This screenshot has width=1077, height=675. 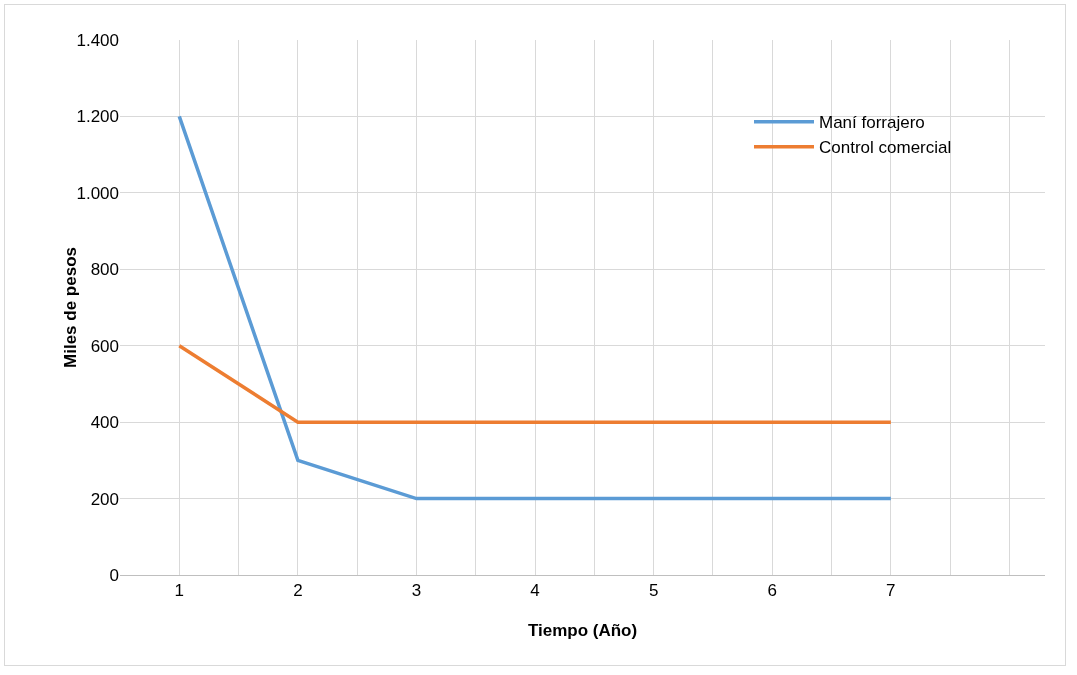 I want to click on y-tick-label: 600, so click(x=104, y=346).